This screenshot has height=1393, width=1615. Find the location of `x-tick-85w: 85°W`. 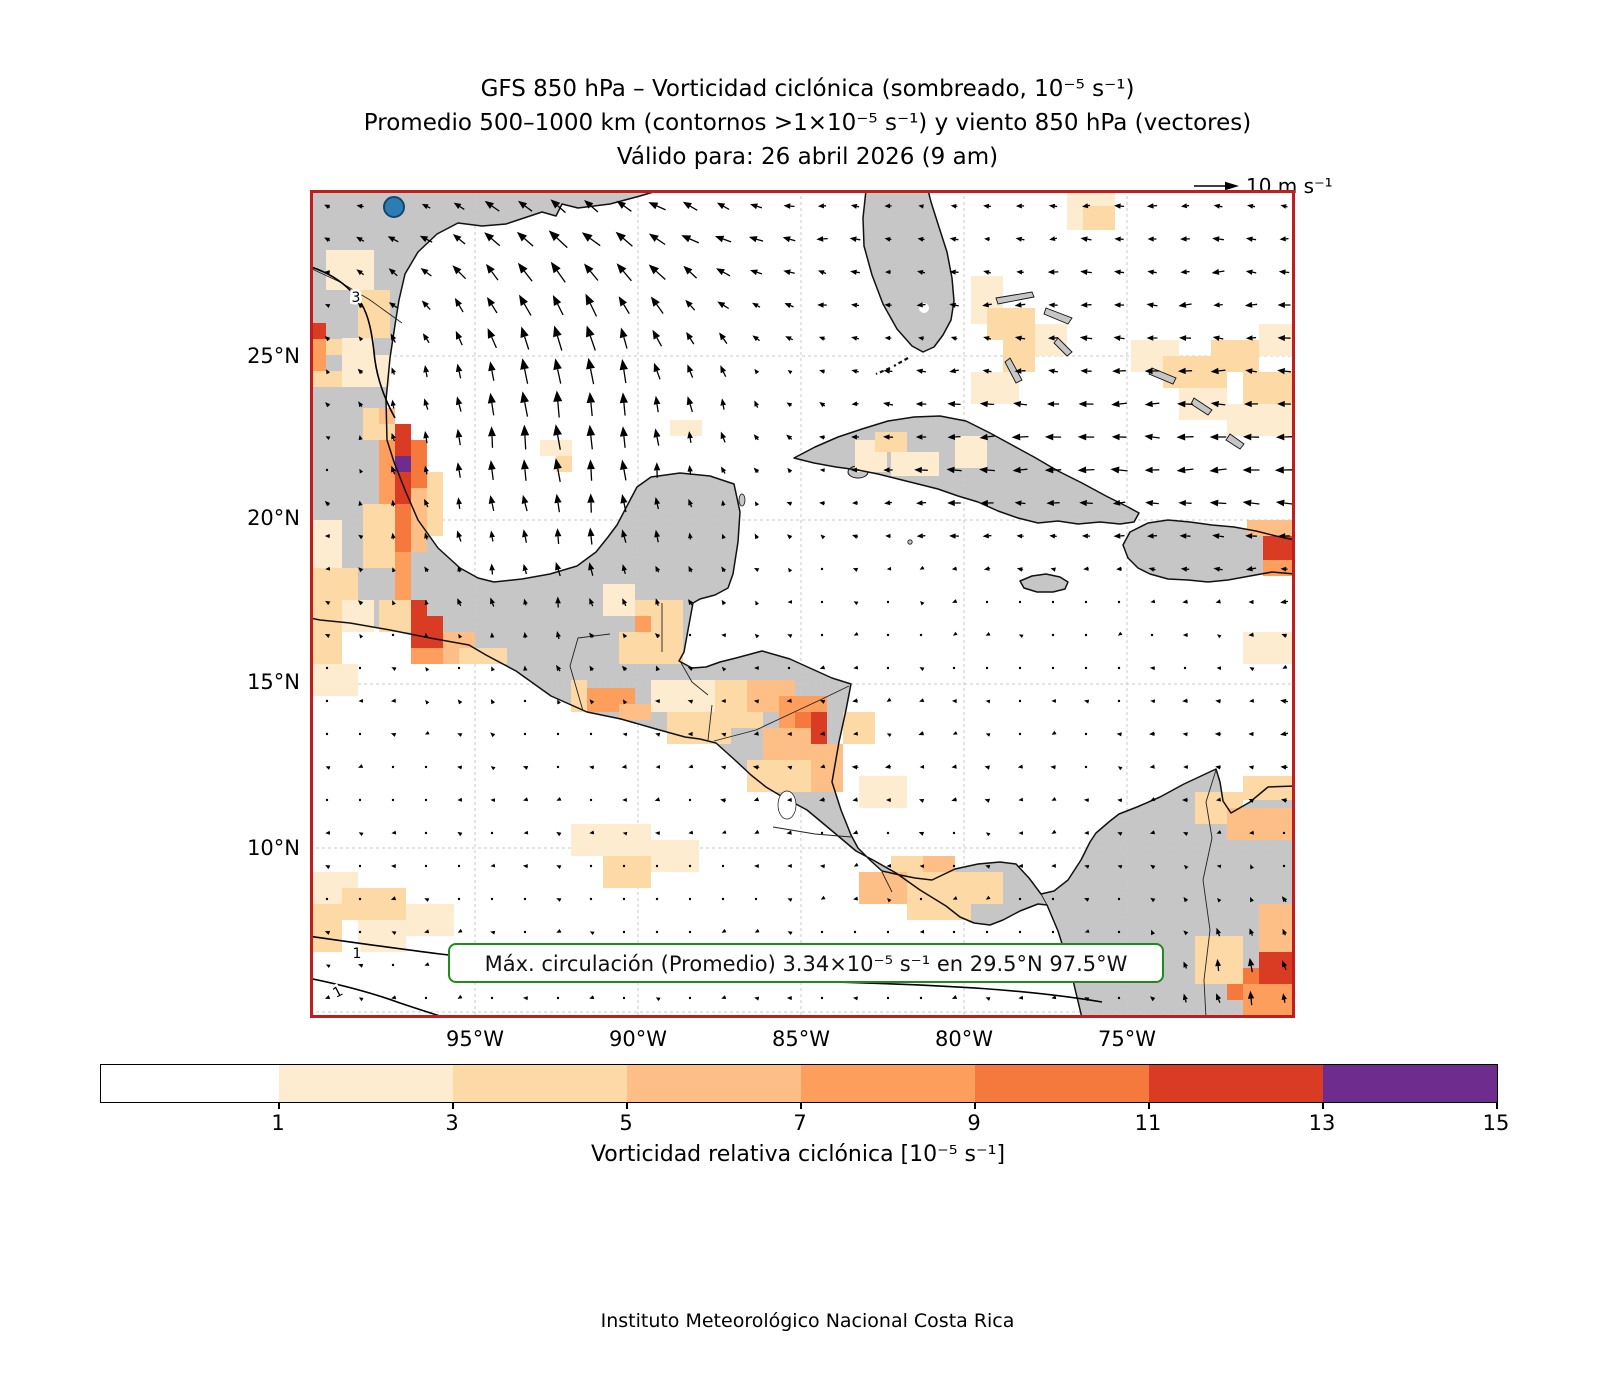

x-tick-85w: 85°W is located at coordinates (801, 1039).